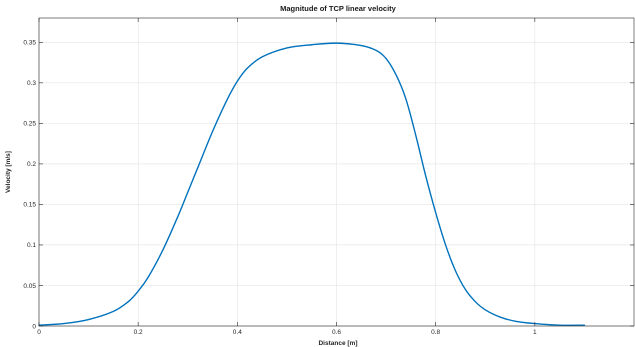 The height and width of the screenshot is (347, 635). What do you see at coordinates (435, 332) in the screenshot?
I see `x-tick-label: 0.8` at bounding box center [435, 332].